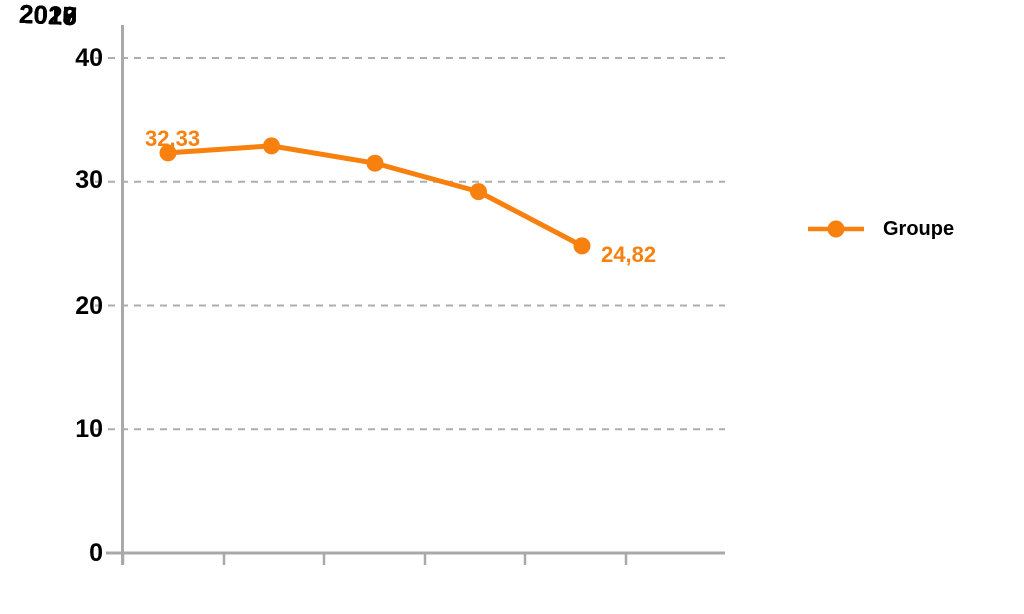 This screenshot has height=614, width=1024. I want to click on legend: Groupe, so click(880, 229).